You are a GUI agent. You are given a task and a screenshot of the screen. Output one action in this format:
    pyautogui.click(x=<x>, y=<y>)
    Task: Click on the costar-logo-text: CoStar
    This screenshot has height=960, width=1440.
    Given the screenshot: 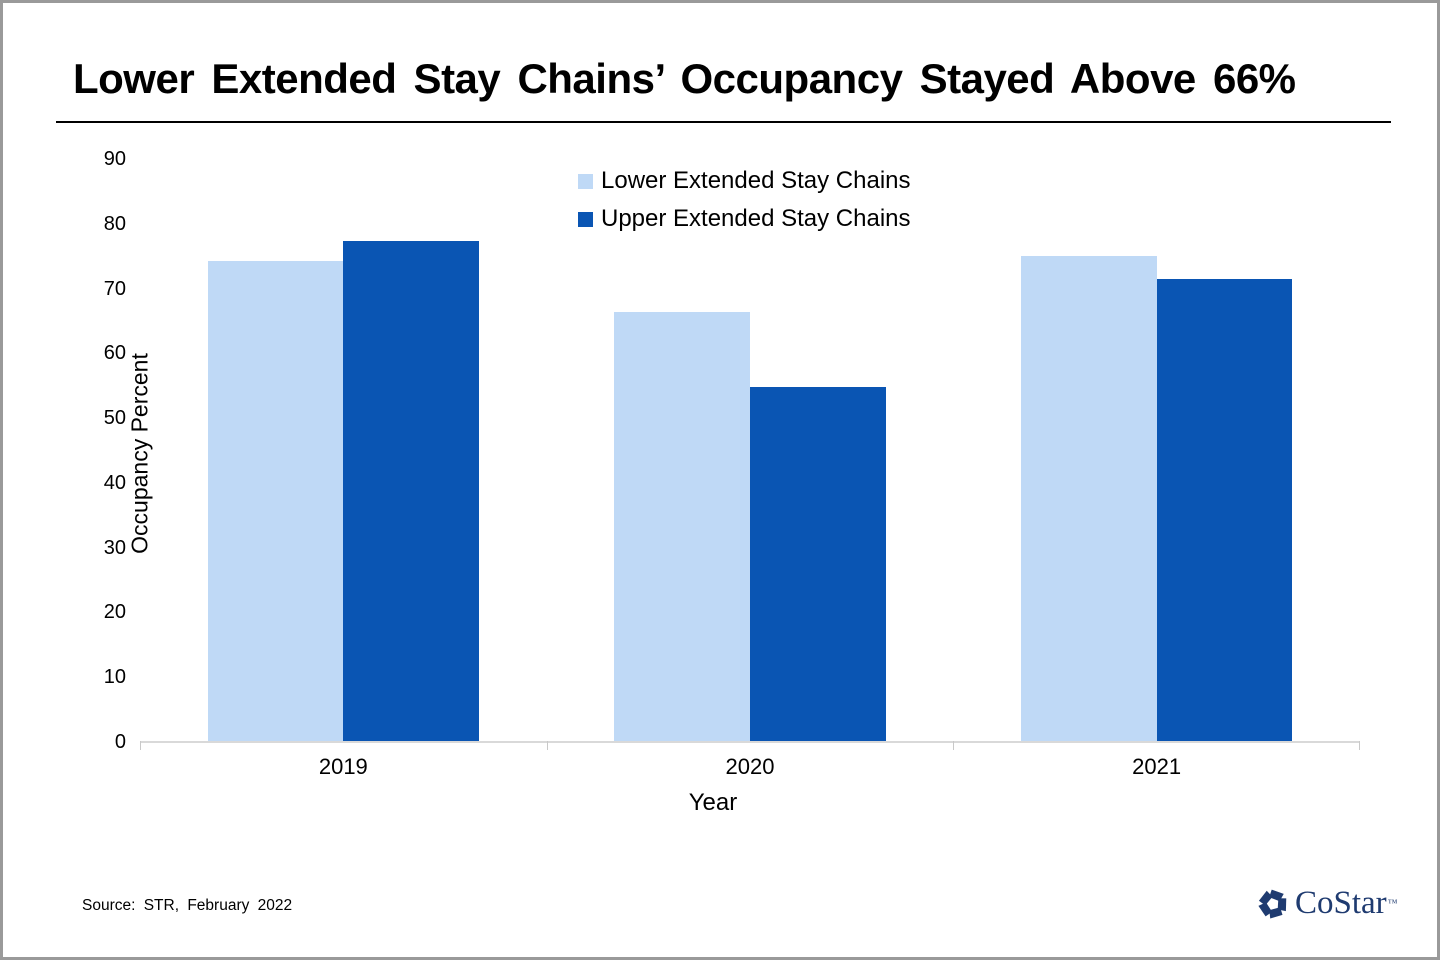 What is the action you would take?
    pyautogui.click(x=1341, y=903)
    